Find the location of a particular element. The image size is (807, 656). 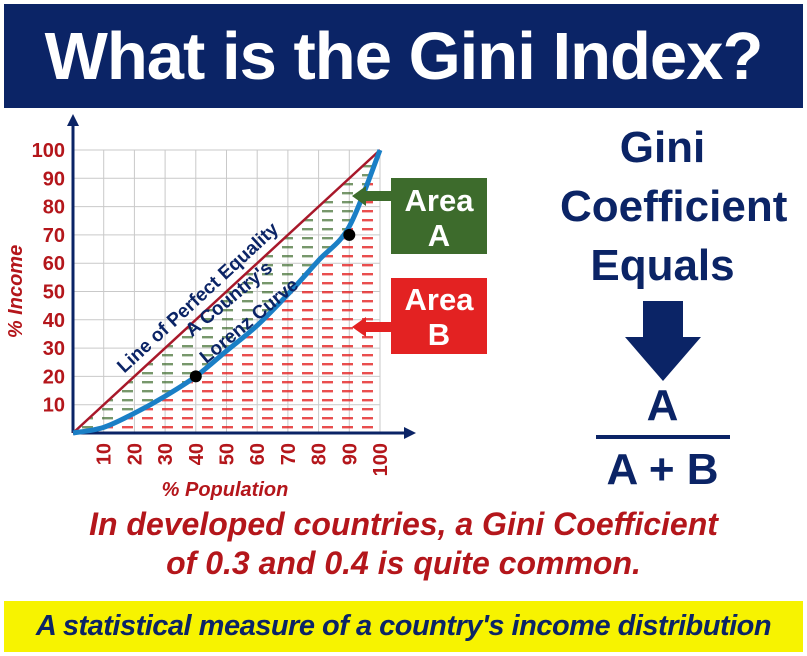

y-axis-title: % Income is located at coordinates (16, 291).